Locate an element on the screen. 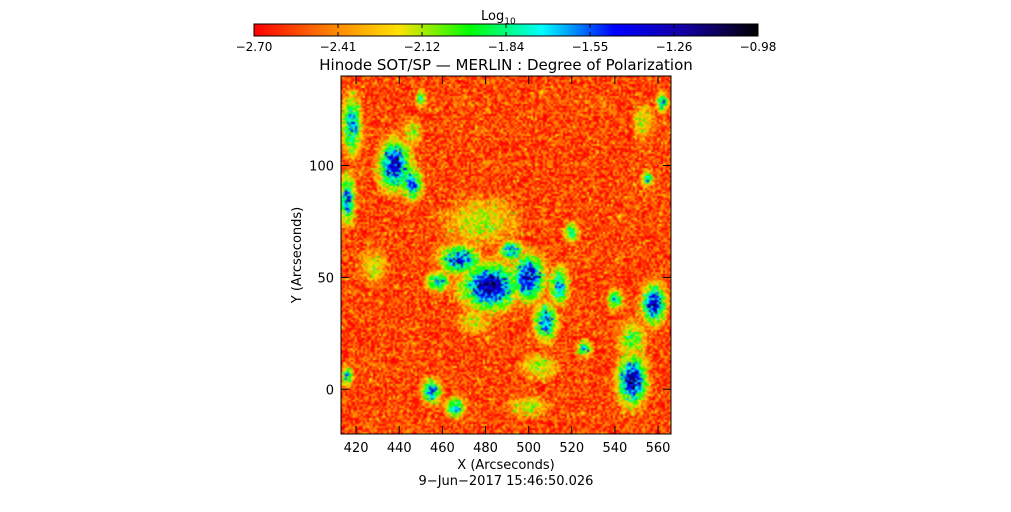 This screenshot has height=512, width=1011. colorbar-tick-label: −2.70 is located at coordinates (254, 47).